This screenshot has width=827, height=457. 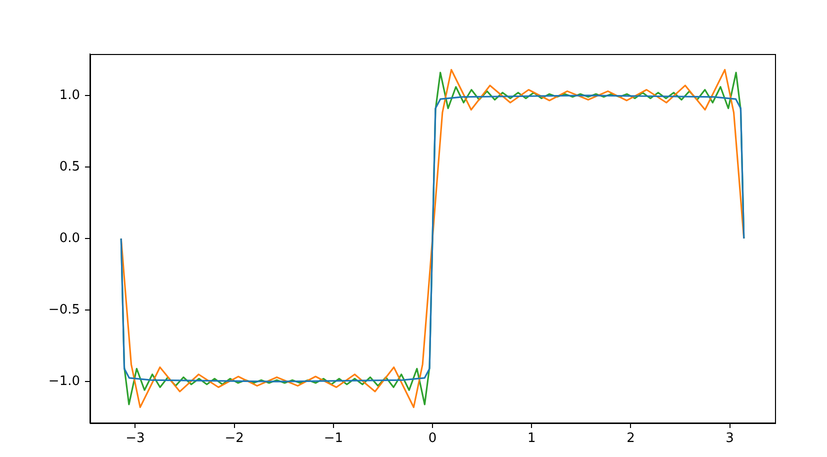 I want to click on x-tick-label: 3, so click(x=730, y=438).